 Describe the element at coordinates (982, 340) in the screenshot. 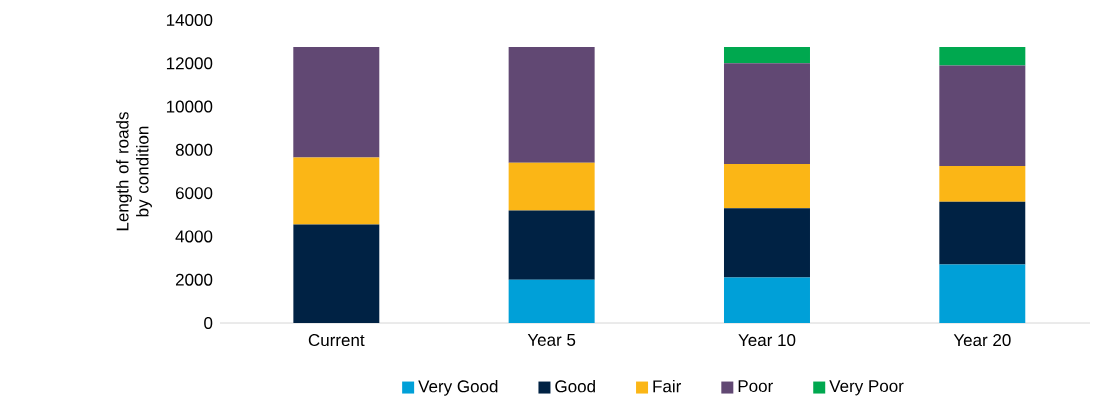

I see `x-tick-label: Year 20` at that location.